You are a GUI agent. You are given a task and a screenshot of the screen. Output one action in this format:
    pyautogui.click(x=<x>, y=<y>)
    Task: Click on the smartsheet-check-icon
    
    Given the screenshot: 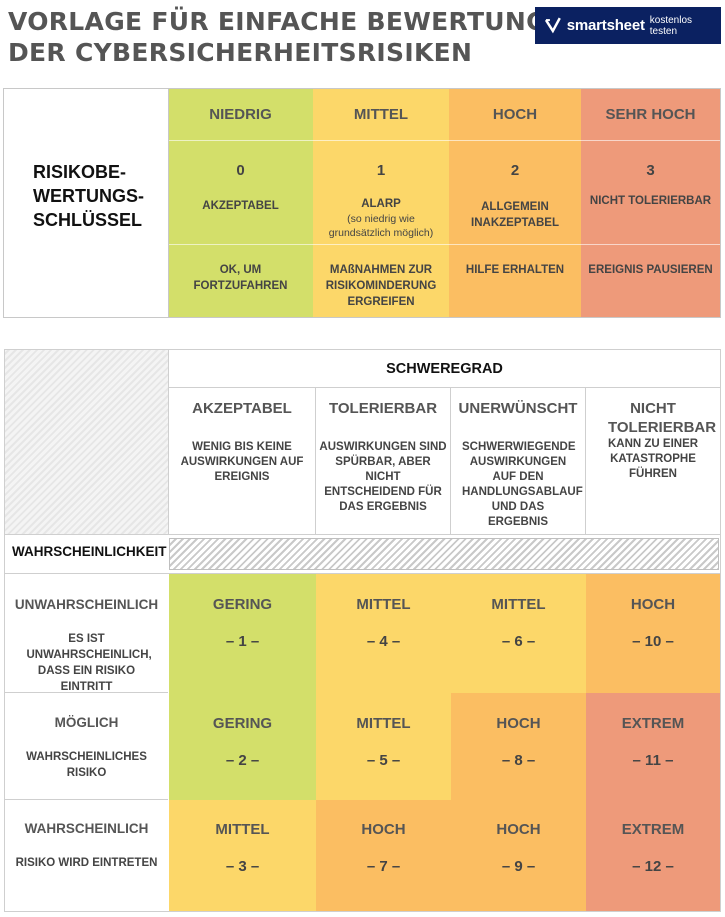 What is the action you would take?
    pyautogui.click(x=552, y=25)
    